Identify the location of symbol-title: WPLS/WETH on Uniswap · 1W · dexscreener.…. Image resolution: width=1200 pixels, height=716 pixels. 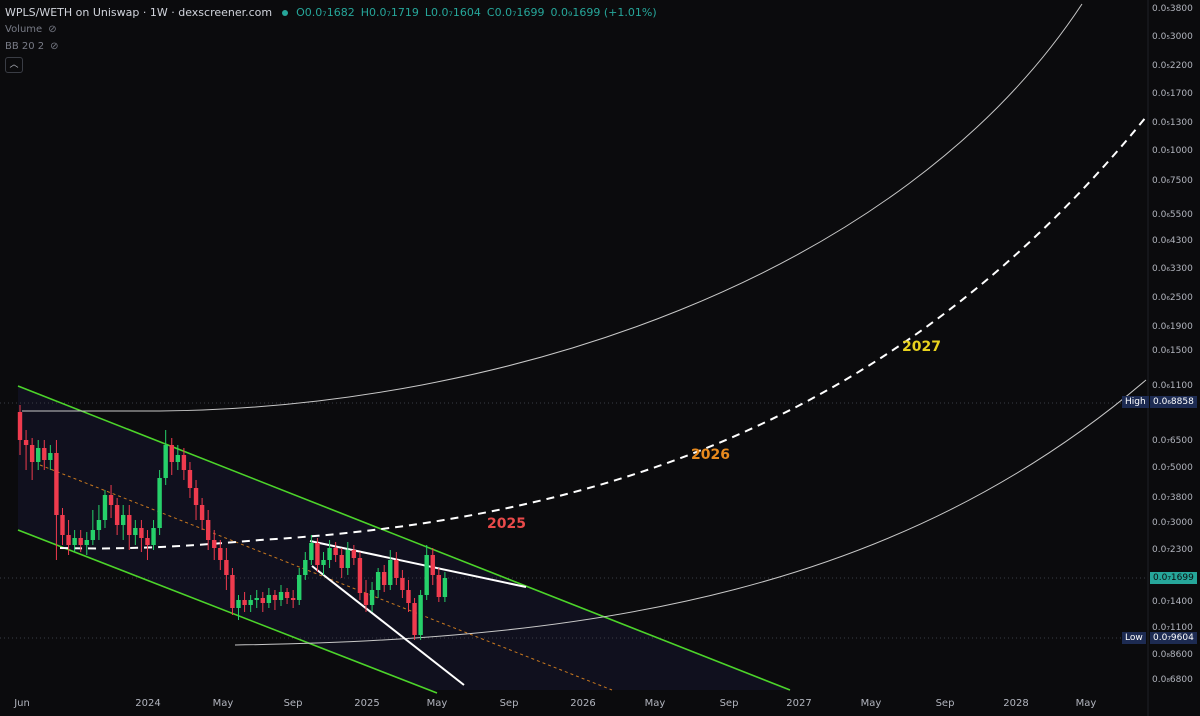
(139, 12).